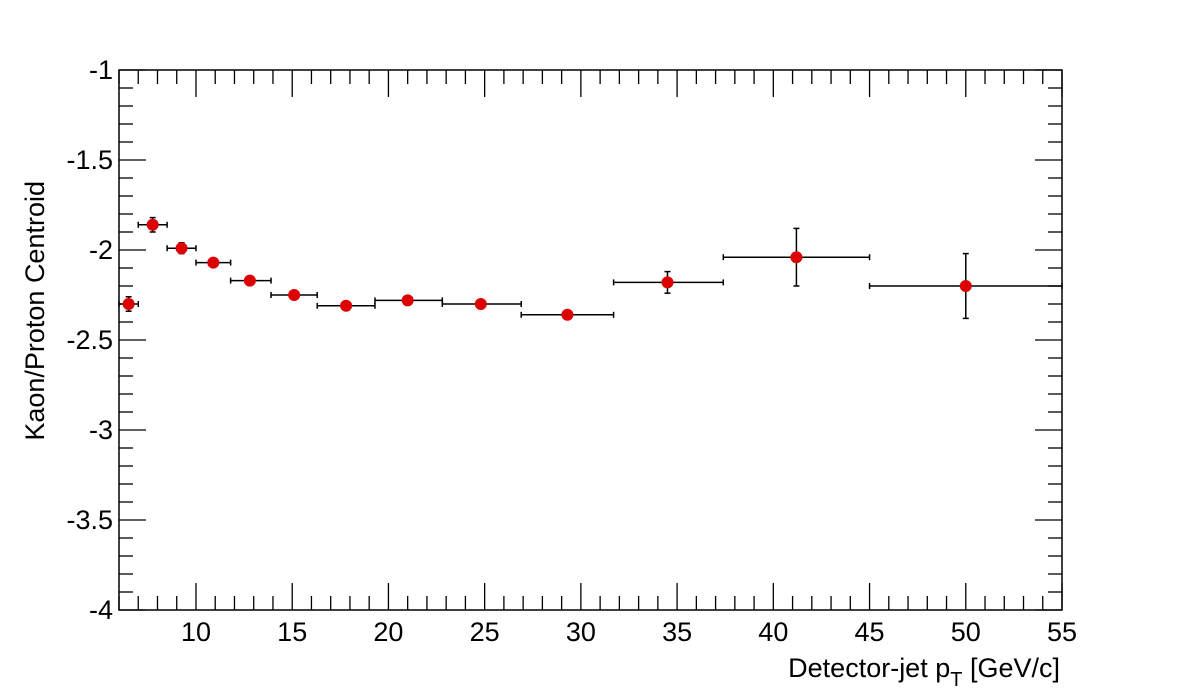 The width and height of the screenshot is (1181, 700). What do you see at coordinates (101, 430) in the screenshot?
I see `y-tick-label: -3` at bounding box center [101, 430].